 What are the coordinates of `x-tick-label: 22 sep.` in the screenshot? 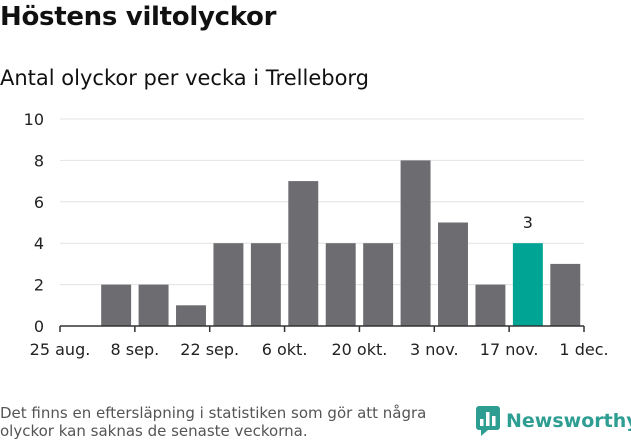 It's located at (209, 349).